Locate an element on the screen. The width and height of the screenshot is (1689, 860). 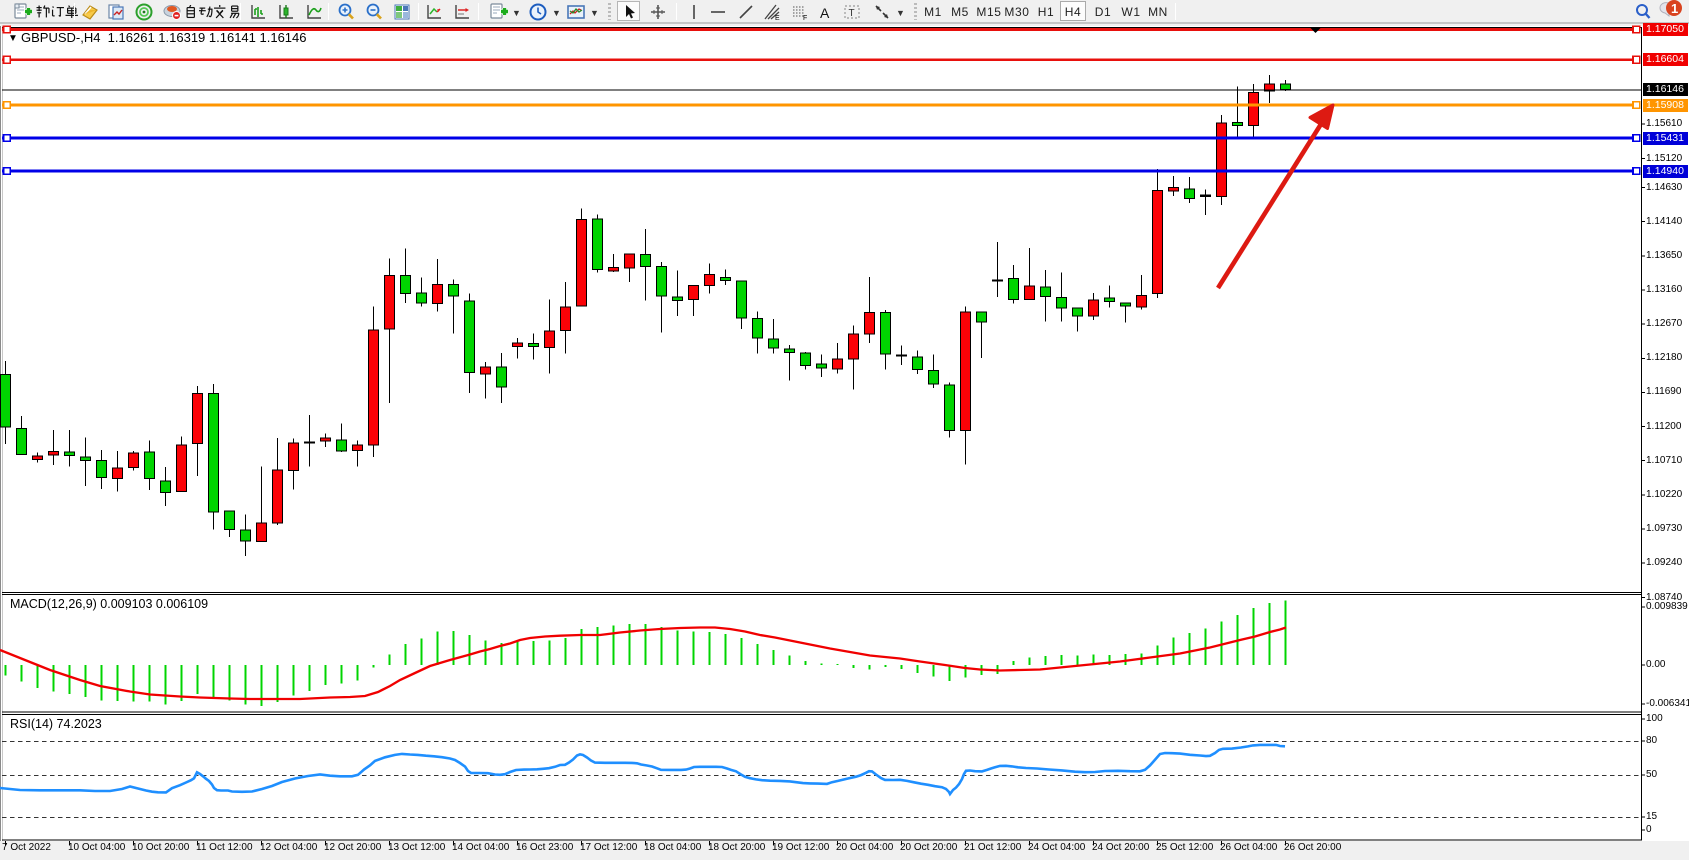
svg-text: T is located at coordinates (852, 13).